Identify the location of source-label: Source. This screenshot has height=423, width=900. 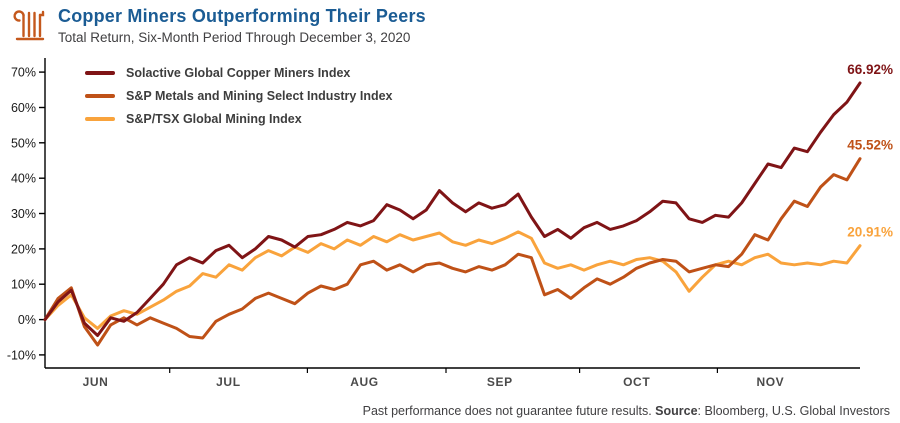
(676, 411).